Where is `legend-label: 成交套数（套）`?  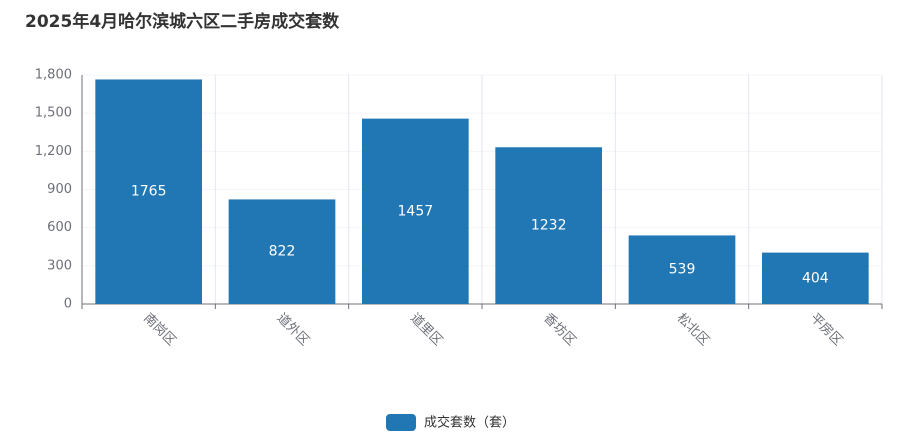
legend-label: 成交套数（套） is located at coordinates (469, 423).